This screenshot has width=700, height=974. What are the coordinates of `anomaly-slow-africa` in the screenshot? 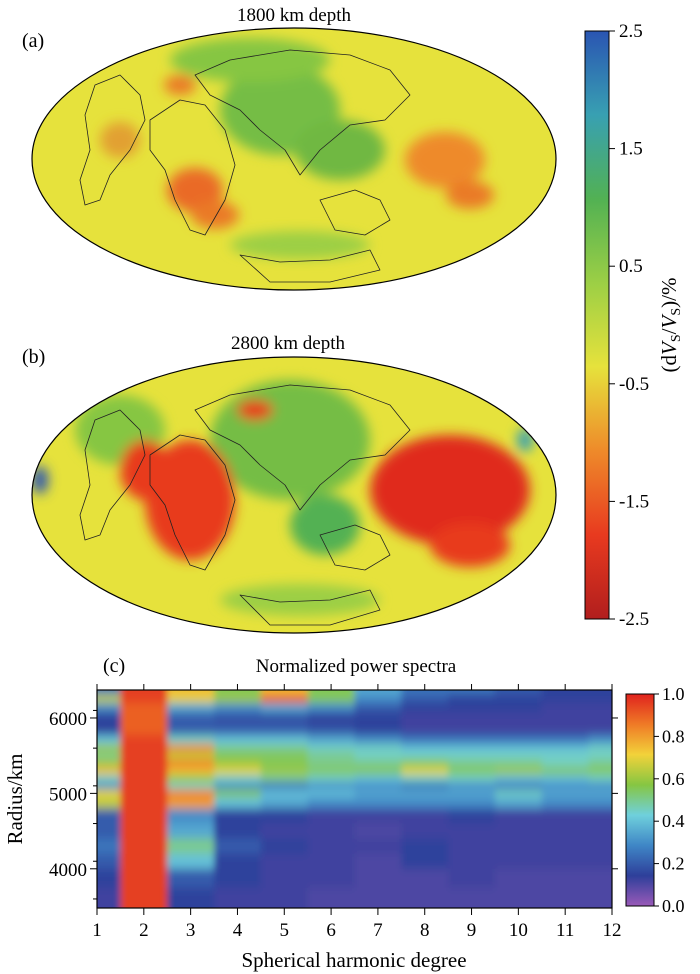 It's located at (195, 190).